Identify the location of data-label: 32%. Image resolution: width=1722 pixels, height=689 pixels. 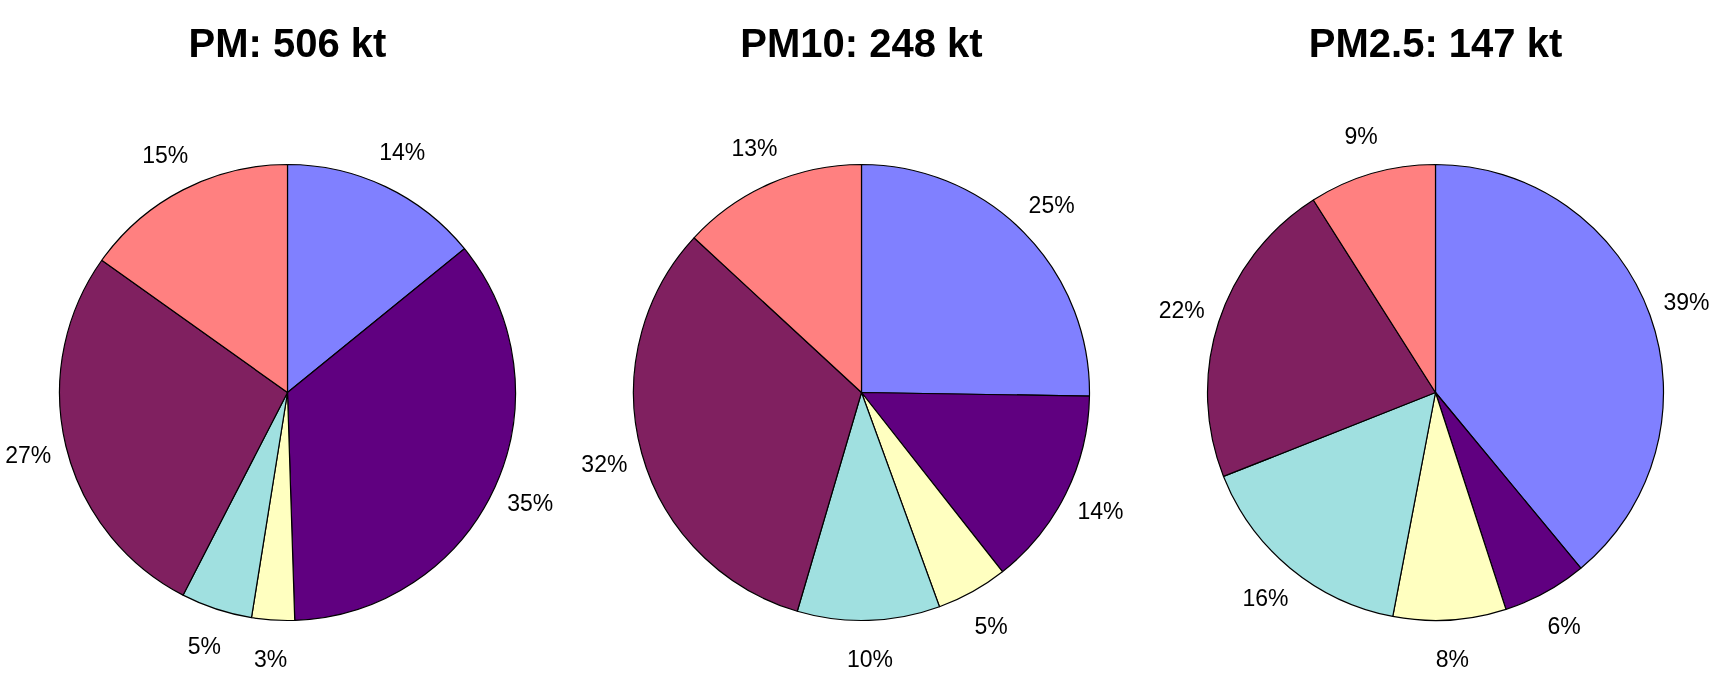
(604, 463).